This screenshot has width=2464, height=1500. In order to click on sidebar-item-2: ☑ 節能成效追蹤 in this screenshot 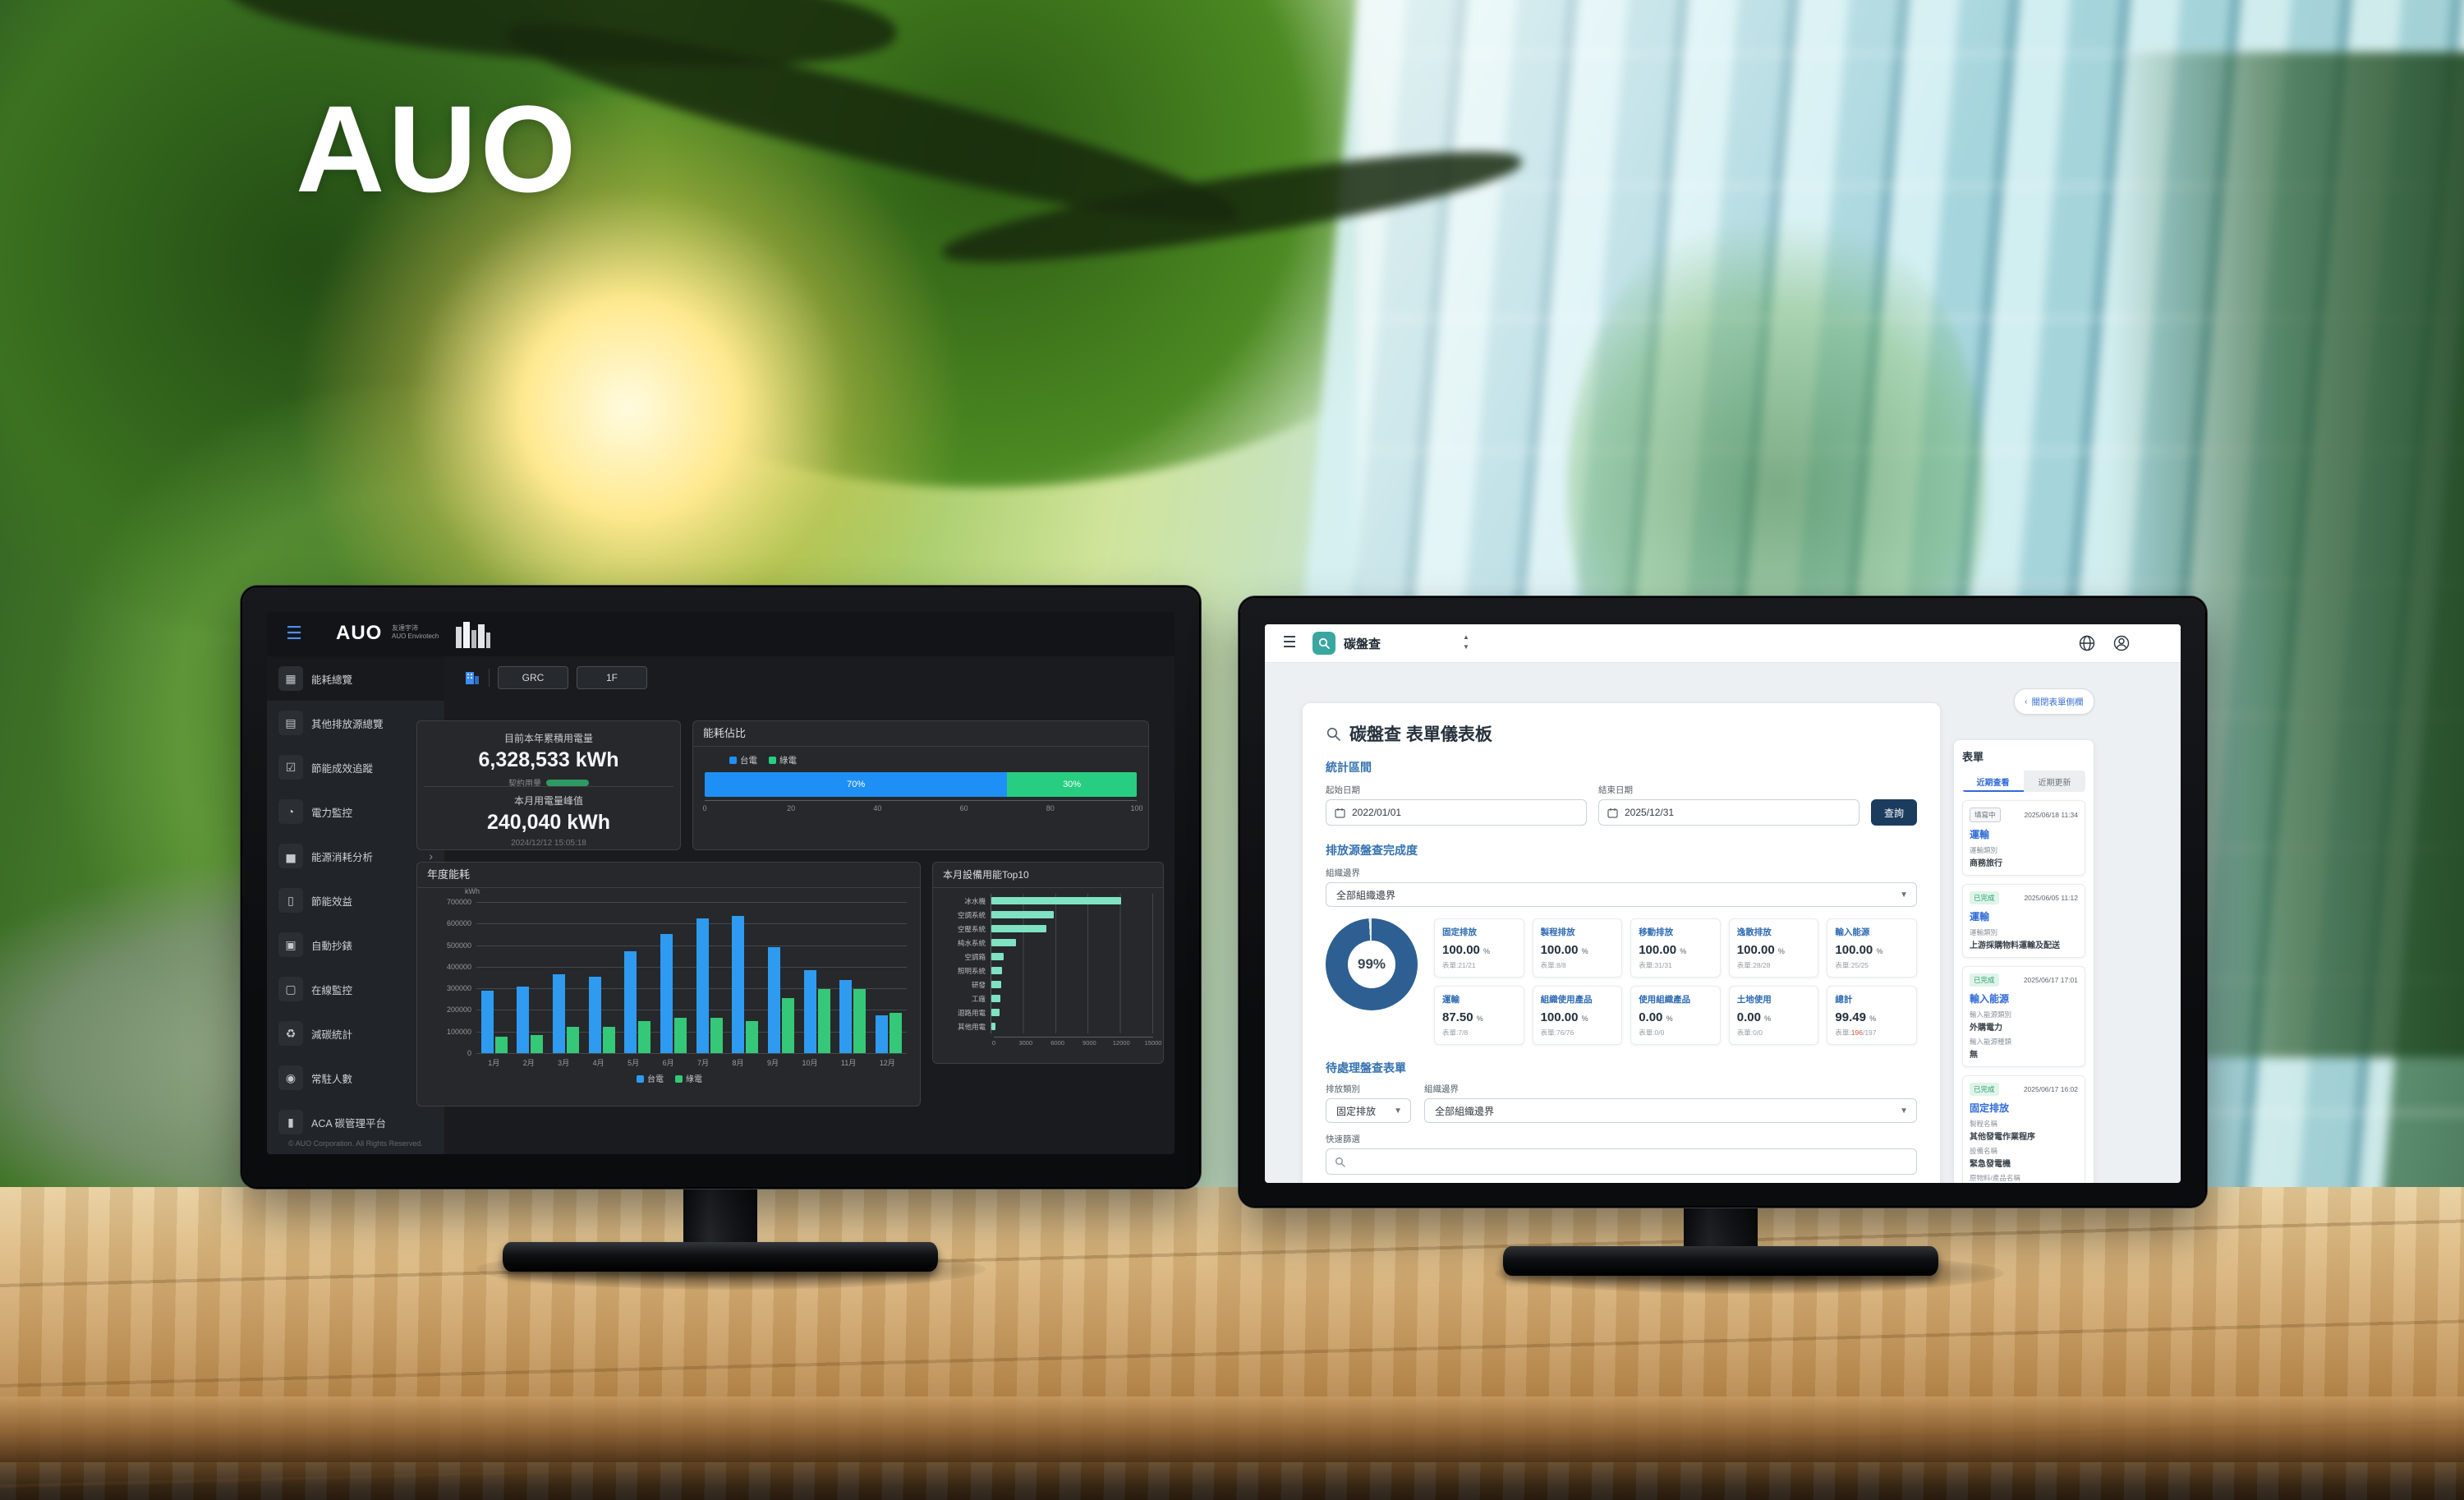, I will do `click(355, 767)`.